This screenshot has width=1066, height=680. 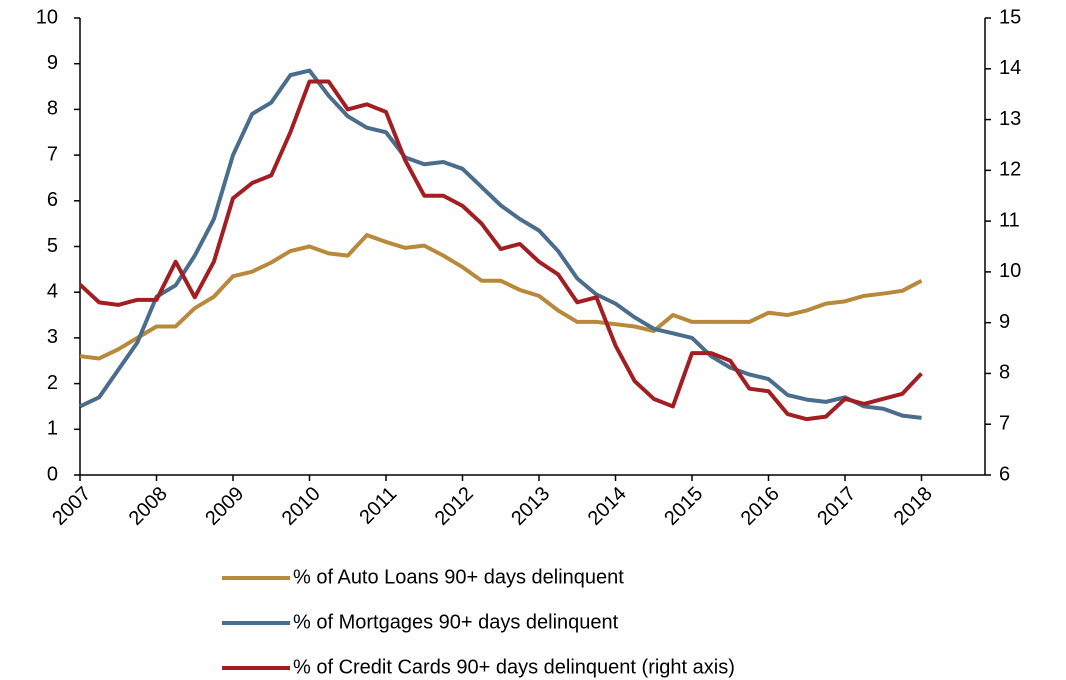 I want to click on y2-tick-label: 9, so click(x=1004, y=322).